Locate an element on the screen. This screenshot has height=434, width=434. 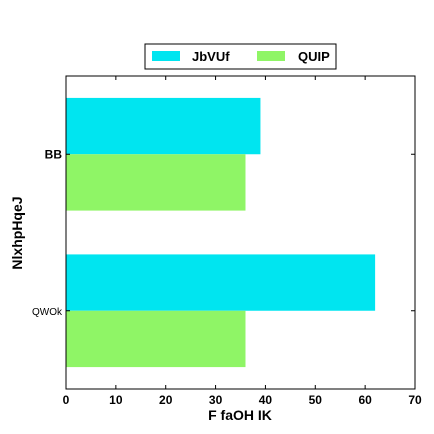
x-tick-label-0: 0 is located at coordinates (66, 400).